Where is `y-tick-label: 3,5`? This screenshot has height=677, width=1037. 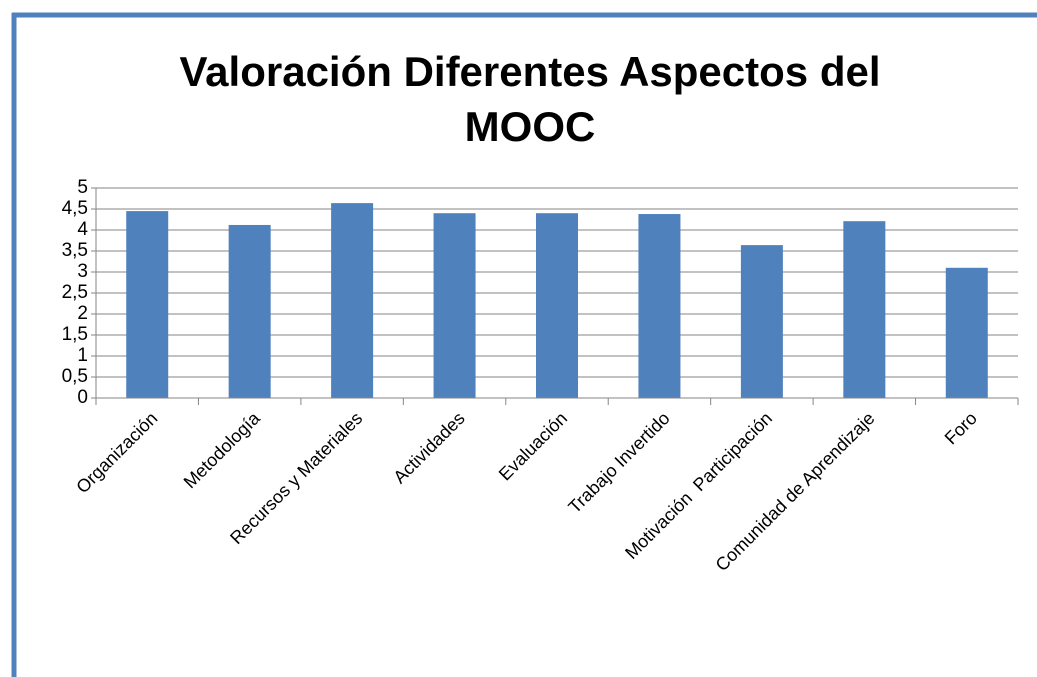
y-tick-label: 3,5 is located at coordinates (75, 250).